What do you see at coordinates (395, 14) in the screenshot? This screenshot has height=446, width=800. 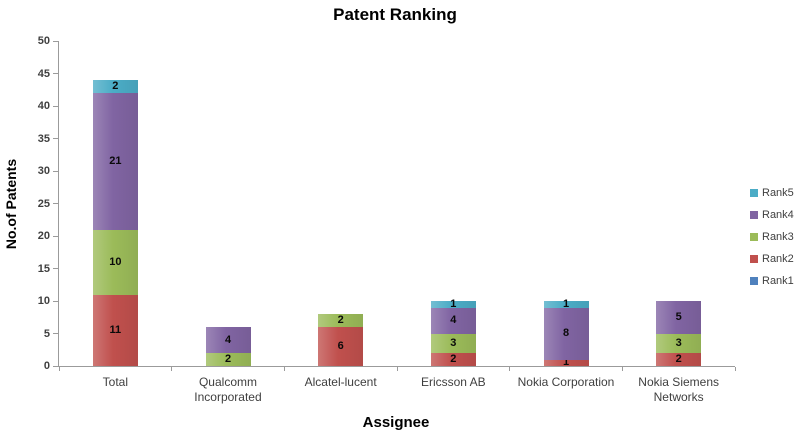 I see `chart-title: Patent Ranking` at bounding box center [395, 14].